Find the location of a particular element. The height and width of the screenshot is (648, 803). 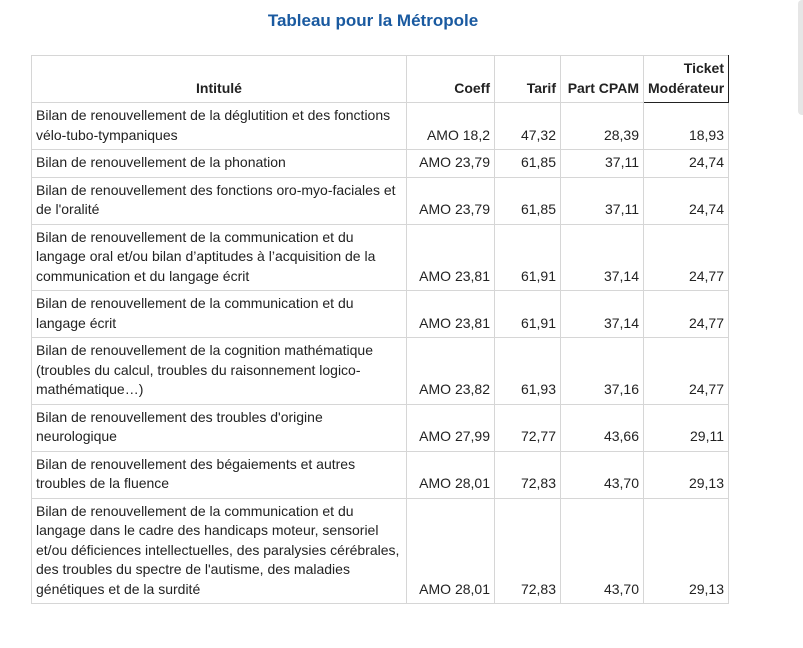

header-cell: Coeff is located at coordinates (450, 79).